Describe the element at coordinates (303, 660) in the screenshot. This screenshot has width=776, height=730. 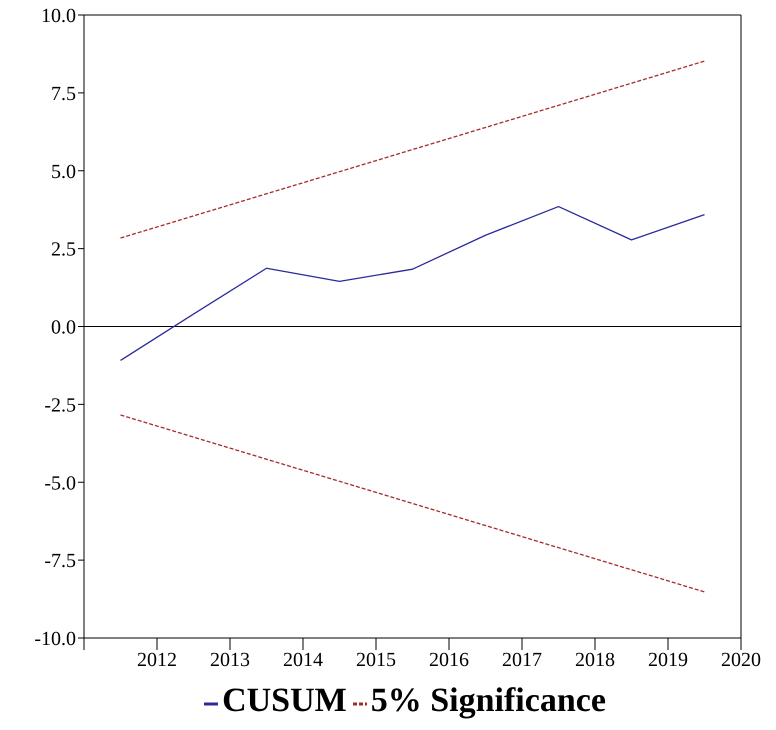
I see `x-tick-label: 2014` at that location.